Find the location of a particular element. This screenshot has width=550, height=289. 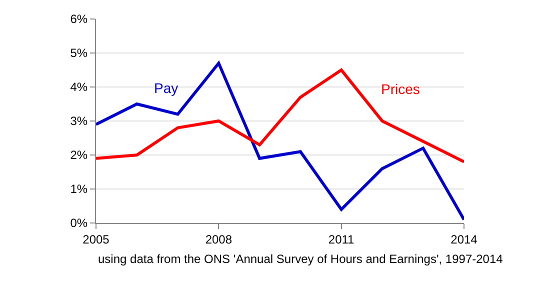

text: using data from the ONS 'Annual Survey of Hours and Earnings', 1997-2014 is located at coordinates (301, 259).